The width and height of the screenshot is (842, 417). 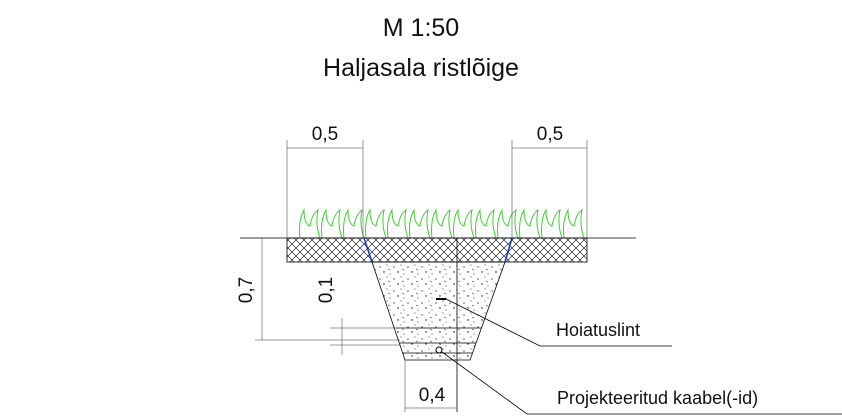 I want to click on dimension-label: 0,1, so click(x=326, y=290).